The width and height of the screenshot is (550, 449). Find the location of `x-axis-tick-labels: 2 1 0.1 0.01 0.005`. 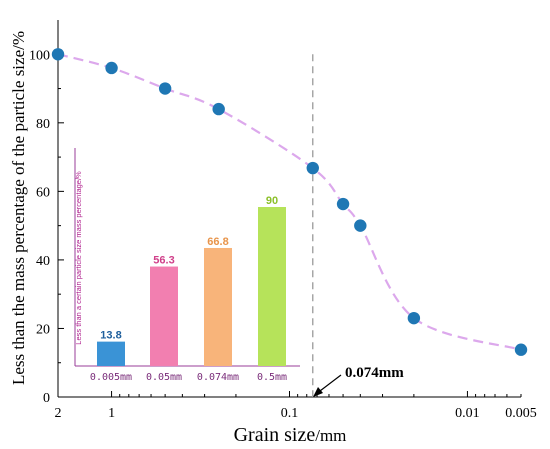

x-axis-tick-labels: 2 1 0.1 0.01 0.005 is located at coordinates (296, 413).